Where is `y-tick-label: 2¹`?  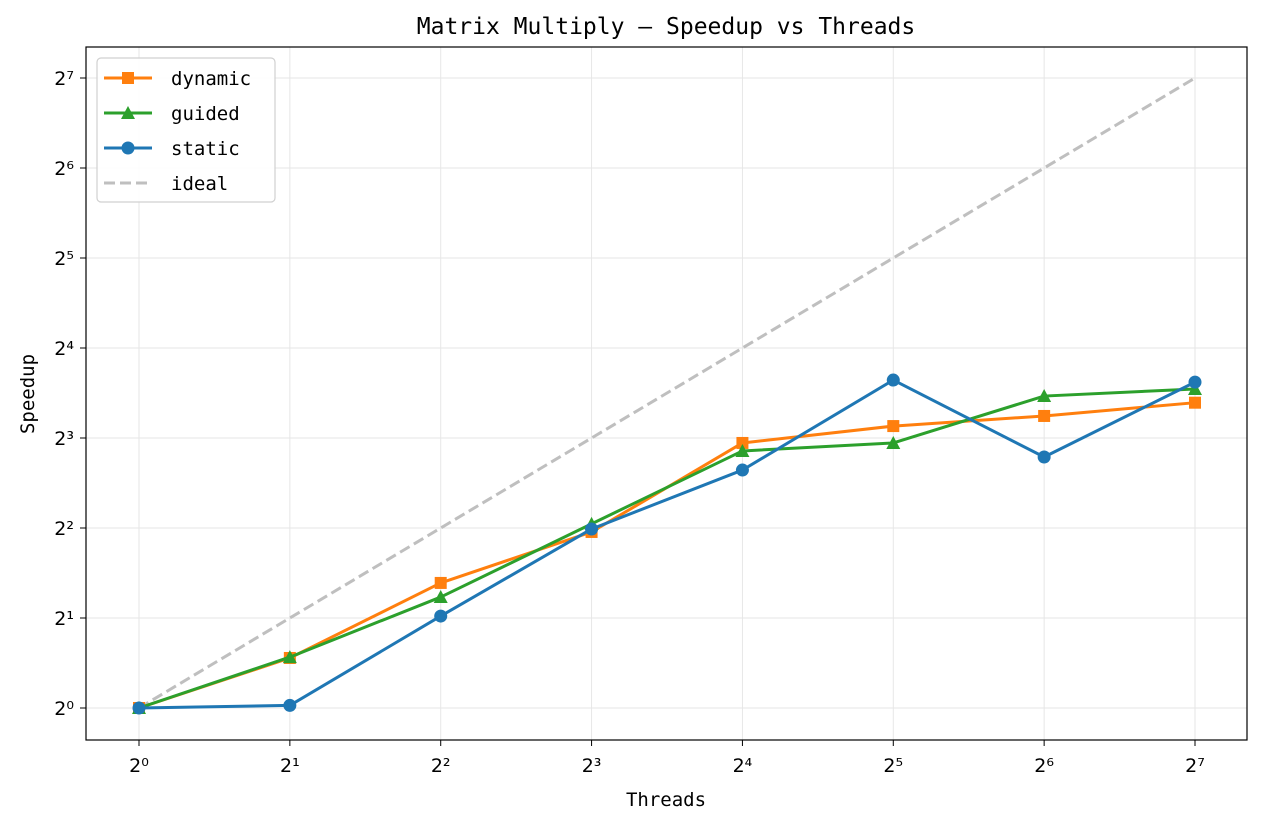 y-tick-label: 2¹ is located at coordinates (64, 619).